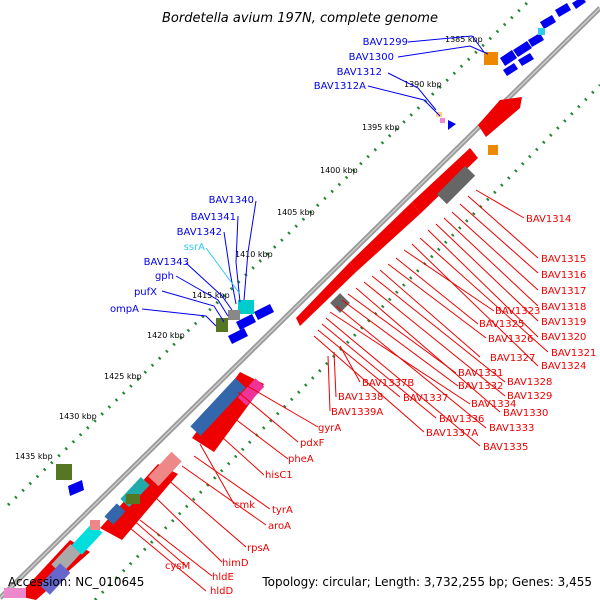 Image resolution: width=600 pixels, height=600 pixels. What do you see at coordinates (541, 31) in the screenshot?
I see `rna-gene` at bounding box center [541, 31].